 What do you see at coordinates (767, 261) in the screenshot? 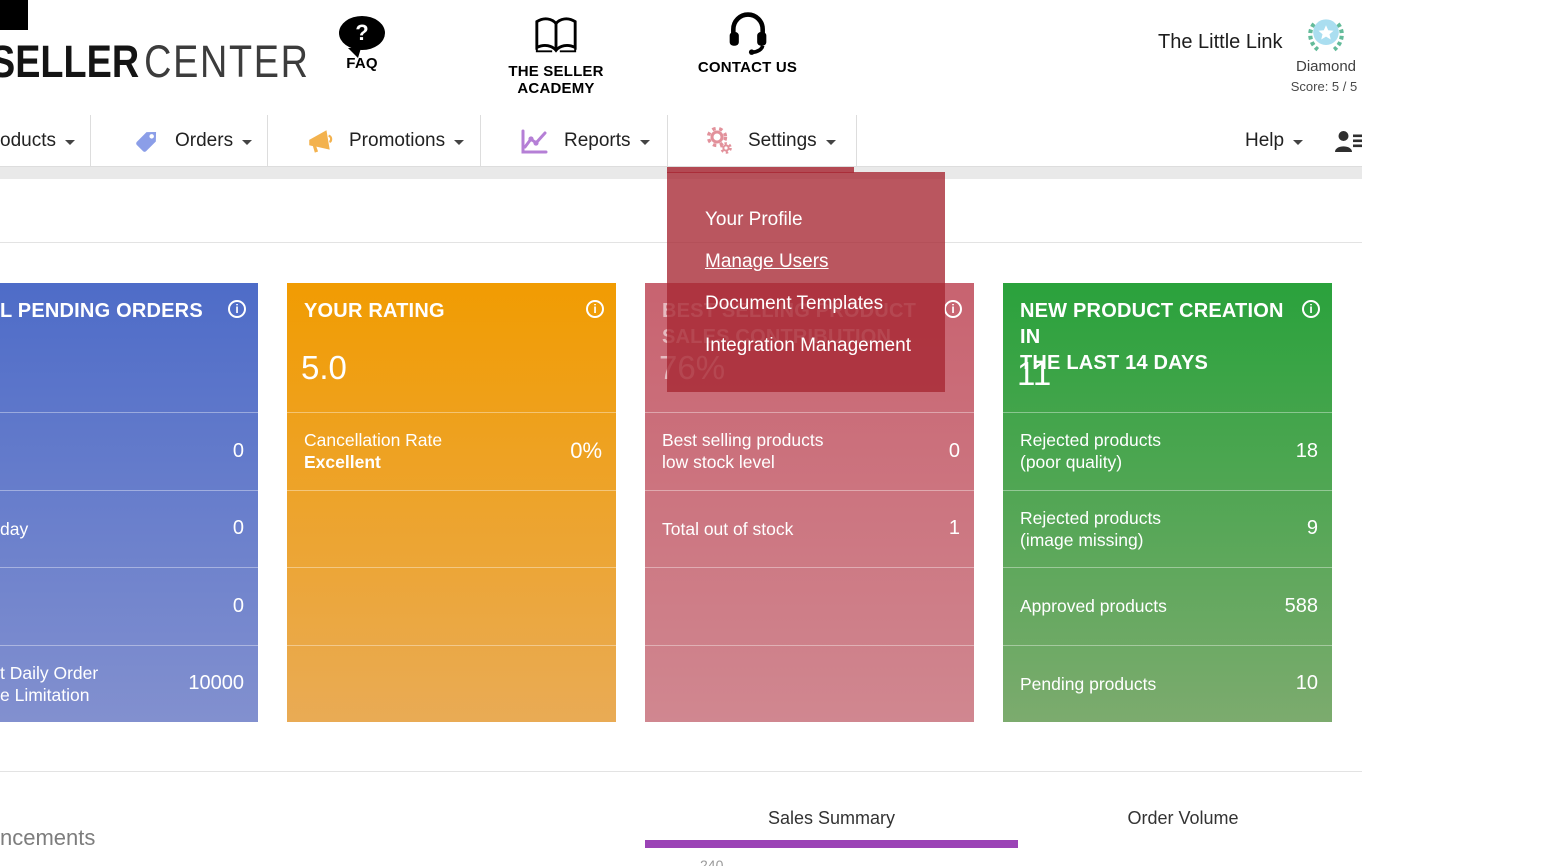
I see `menu-item-manage-users: Manage Users` at bounding box center [767, 261].